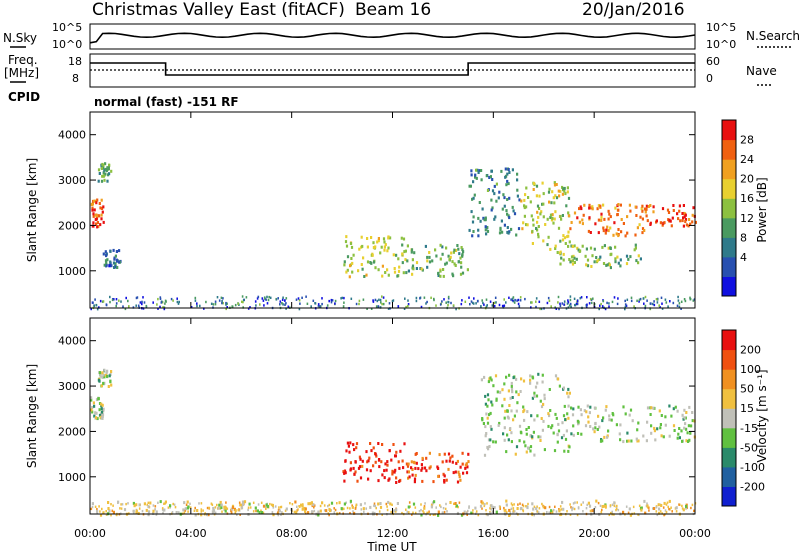 The width and height of the screenshot is (800, 558). I want to click on colorbar-tick-label: 28, so click(747, 140).